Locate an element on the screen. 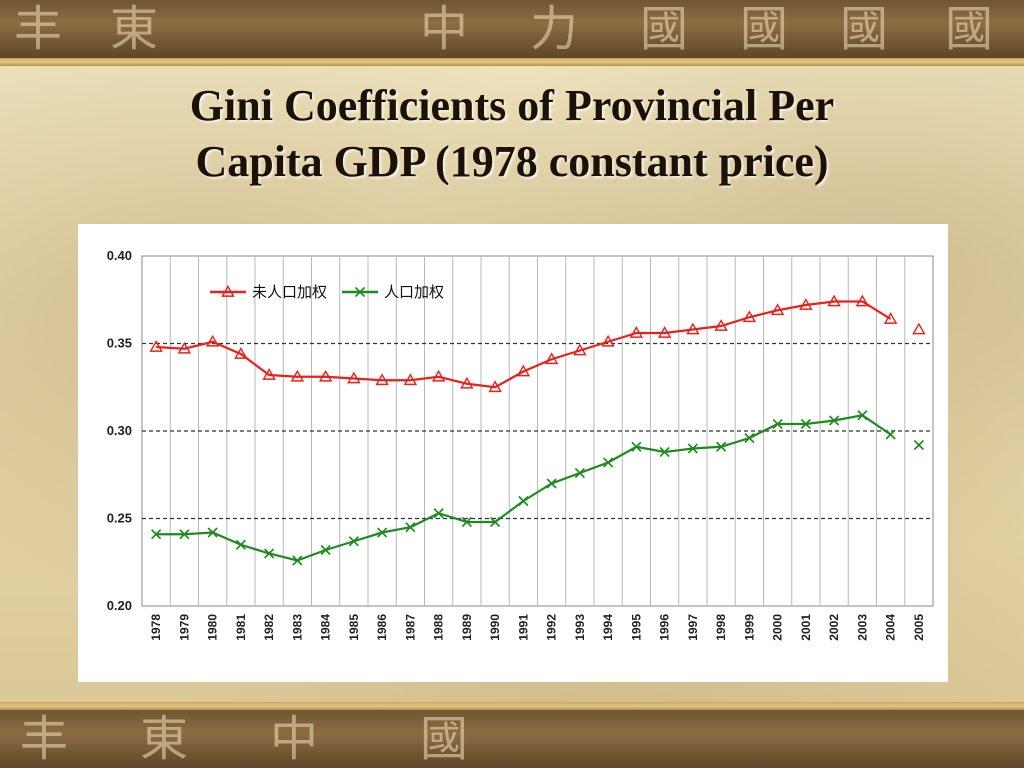 The height and width of the screenshot is (768, 1024). x-tick-label: 2003 is located at coordinates (862, 627).